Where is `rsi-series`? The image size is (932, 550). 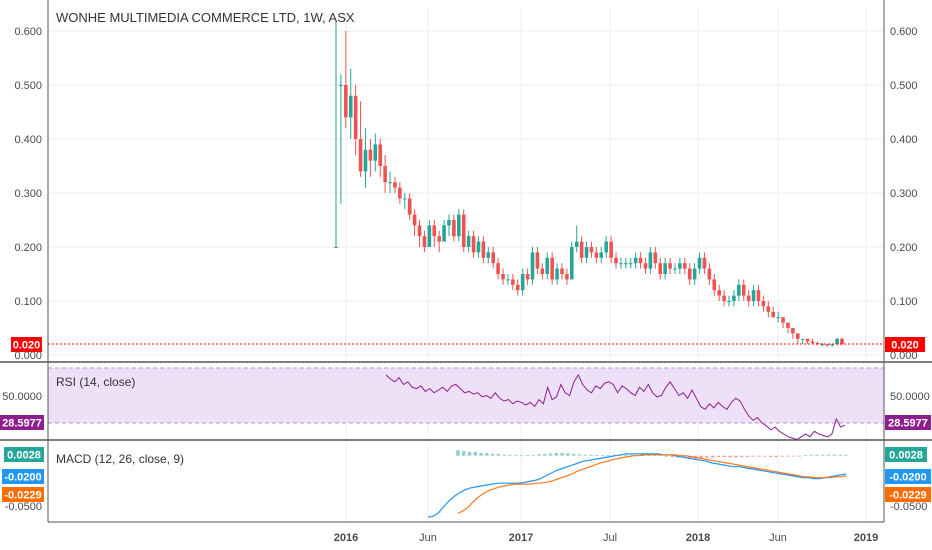
rsi-series is located at coordinates (615, 407).